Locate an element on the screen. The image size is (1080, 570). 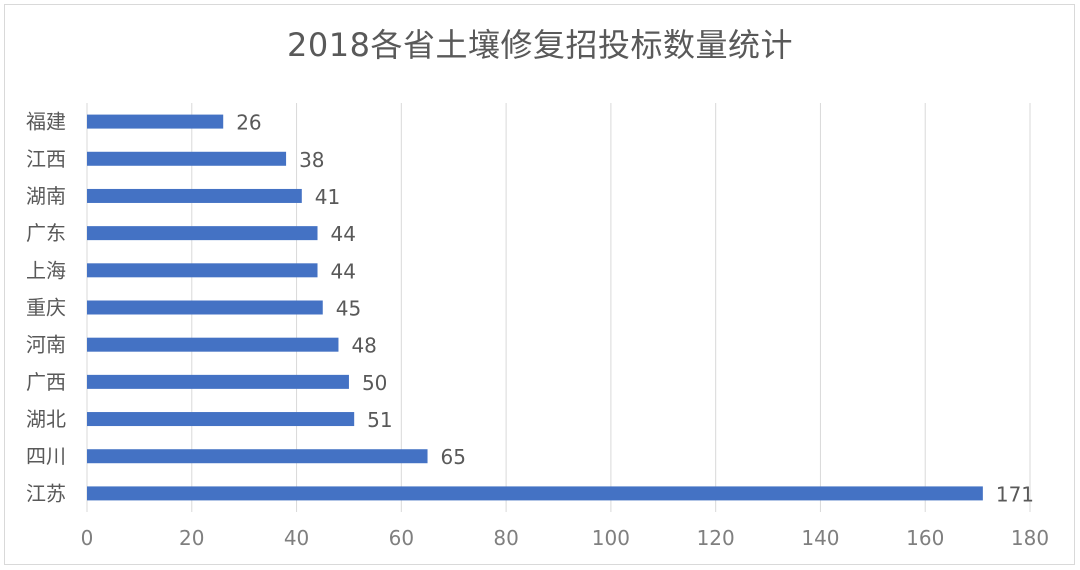
data-label: 26 is located at coordinates (248, 123).